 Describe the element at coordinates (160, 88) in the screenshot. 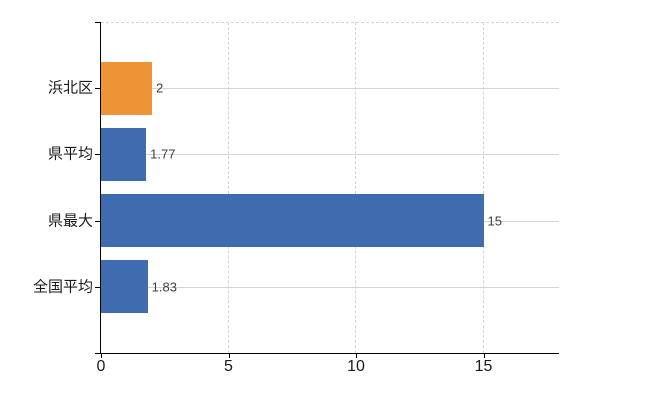

I see `bar-value-label: 2` at that location.